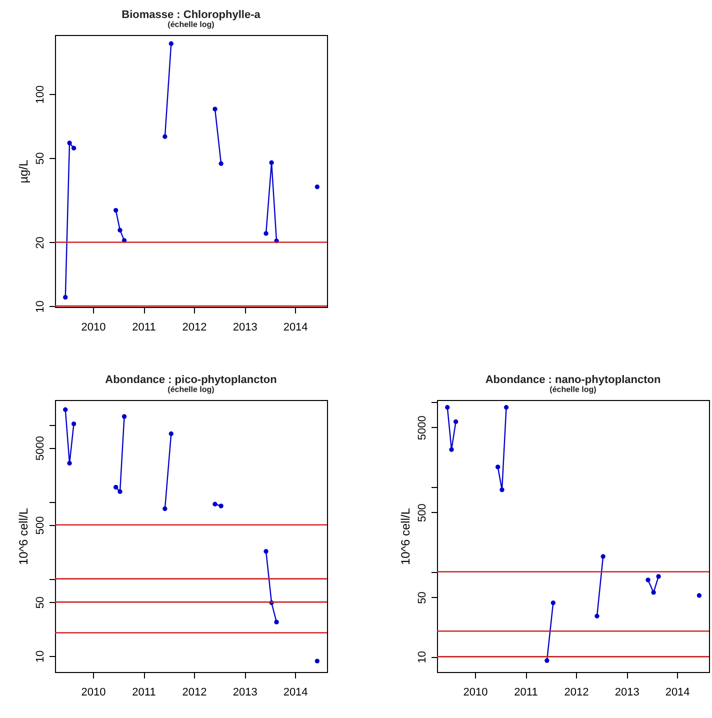 This screenshot has width=712, height=718. What do you see at coordinates (192, 15) in the screenshot?
I see `chart-title: Biomasse : Chlorophylle-a` at bounding box center [192, 15].